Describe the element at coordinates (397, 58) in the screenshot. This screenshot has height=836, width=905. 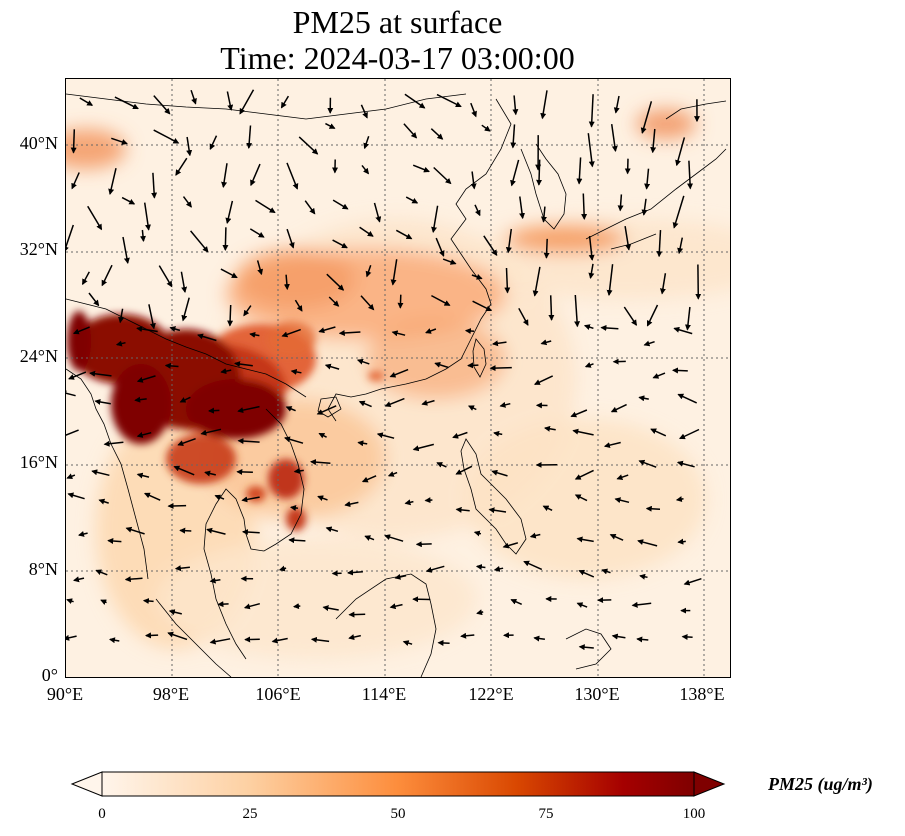
I see `map-time-subtitle: Time: 2024-03-17 03:00:00` at that location.